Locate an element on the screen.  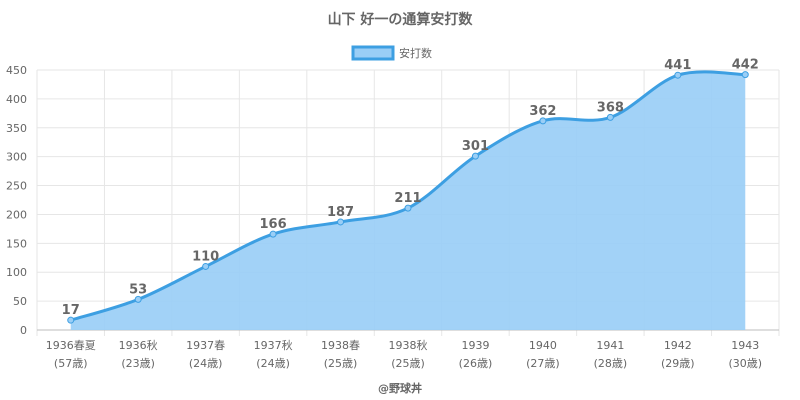
x-tick-label: 1941 is located at coordinates (610, 345).